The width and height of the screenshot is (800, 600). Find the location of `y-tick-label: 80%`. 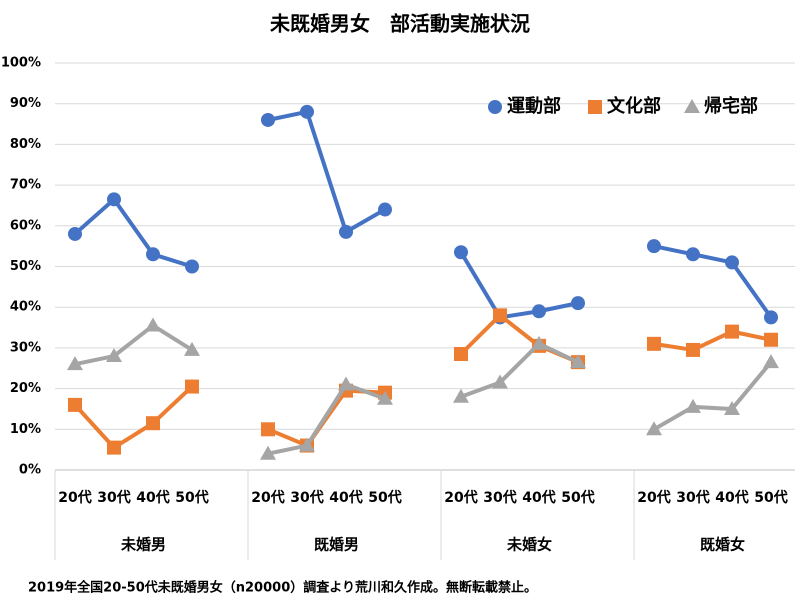

y-tick-label: 80% is located at coordinates (25, 144).